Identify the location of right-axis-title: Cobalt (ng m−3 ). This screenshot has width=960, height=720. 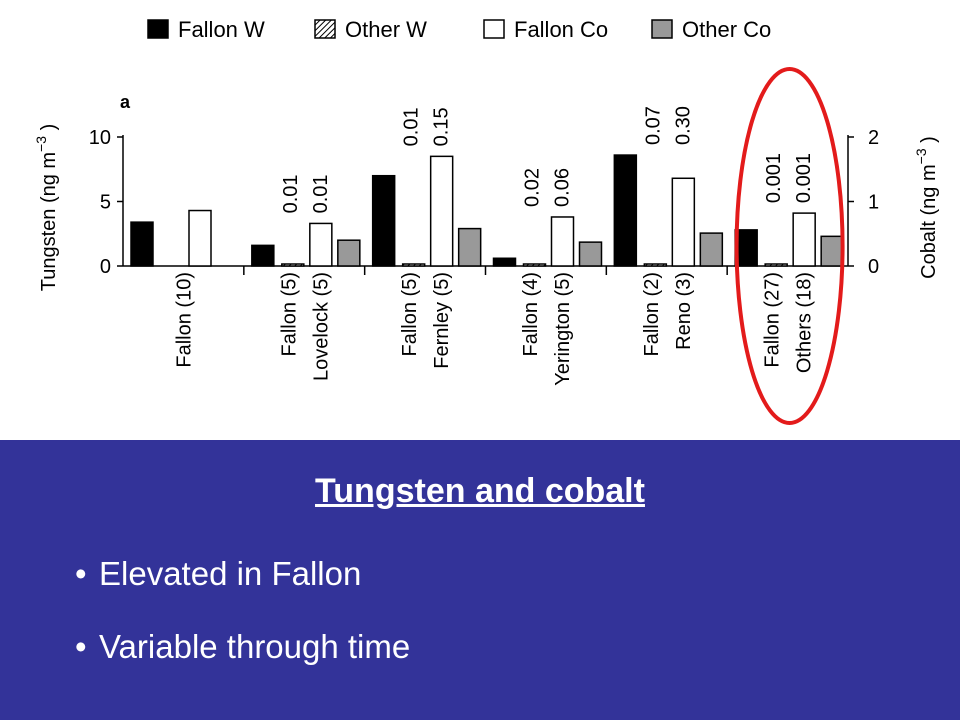
(926, 207).